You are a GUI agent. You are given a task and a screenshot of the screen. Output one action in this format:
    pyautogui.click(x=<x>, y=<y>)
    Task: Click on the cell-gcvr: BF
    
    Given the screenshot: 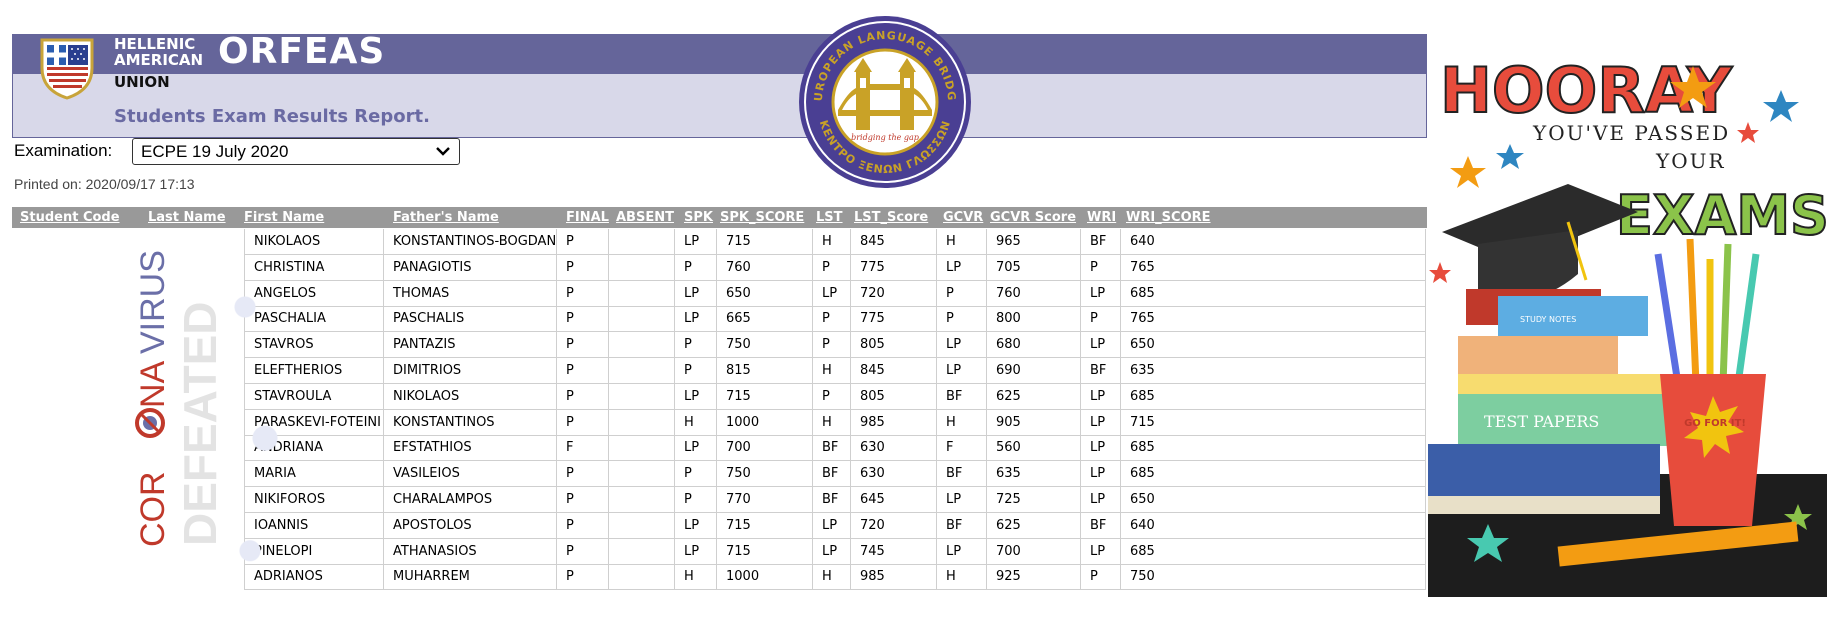 What is the action you would take?
    pyautogui.click(x=961, y=474)
    